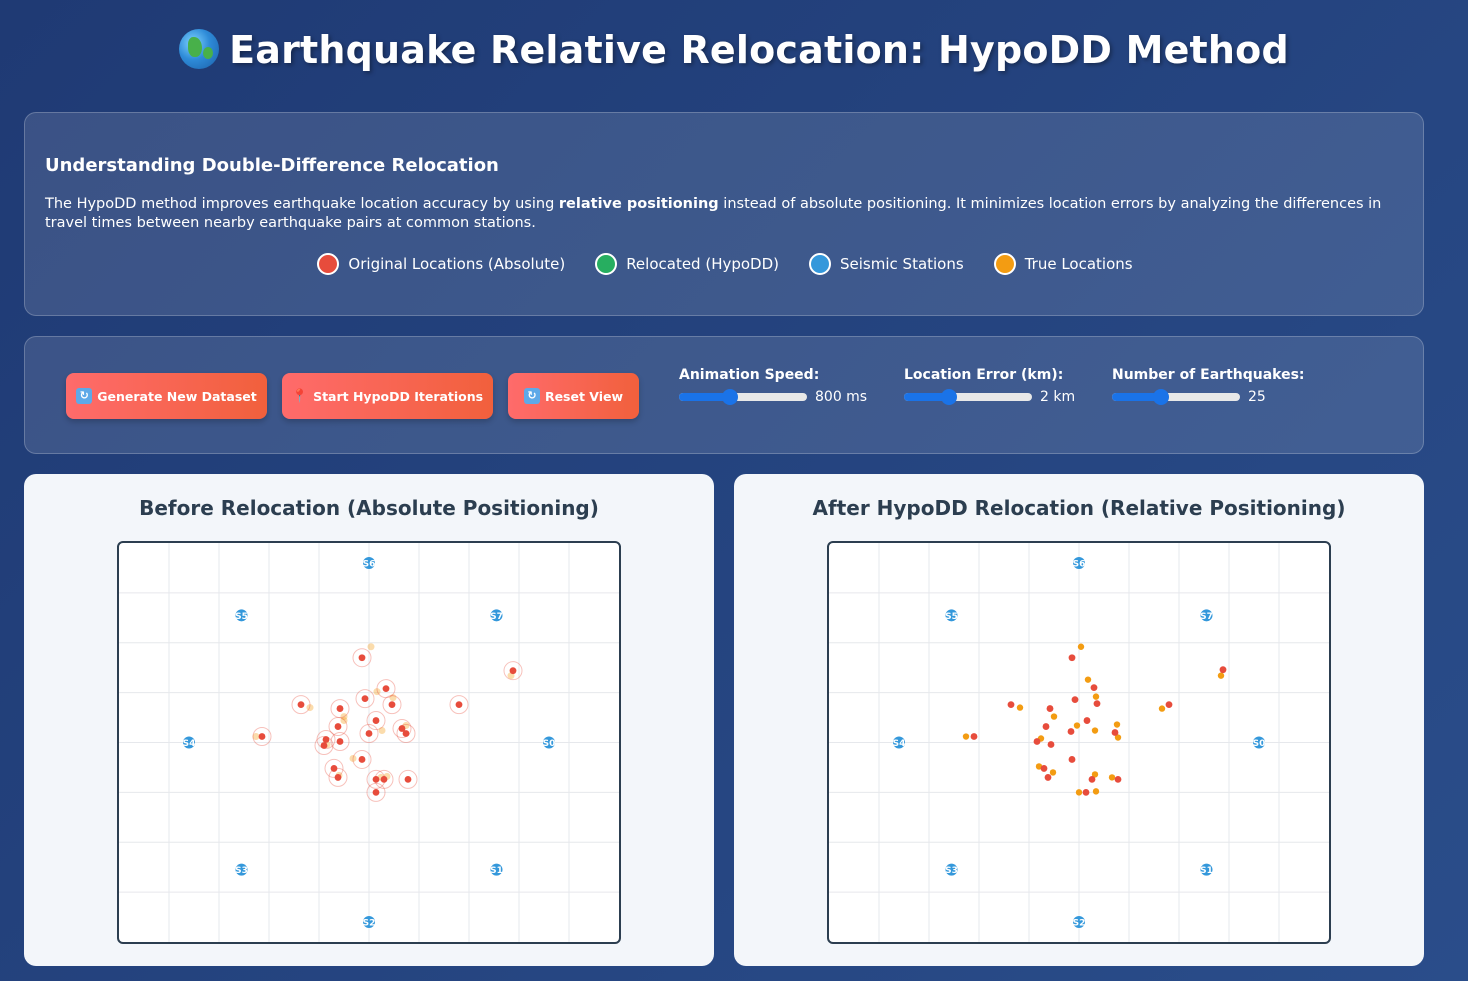 The width and height of the screenshot is (1468, 981). I want to click on legend-swatch-blue, so click(820, 264).